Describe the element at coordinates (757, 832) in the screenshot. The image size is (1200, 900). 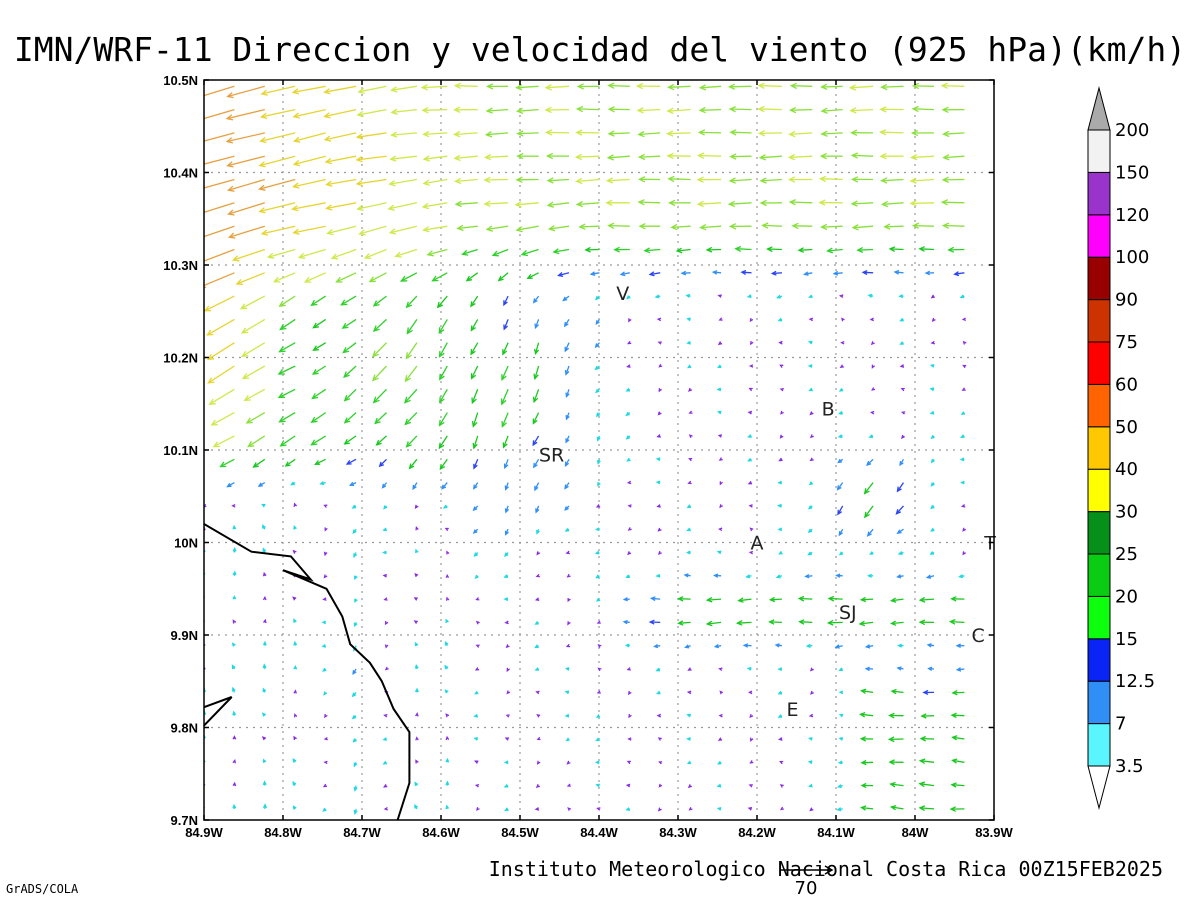
I see `x-tick-label: 84.2W` at that location.